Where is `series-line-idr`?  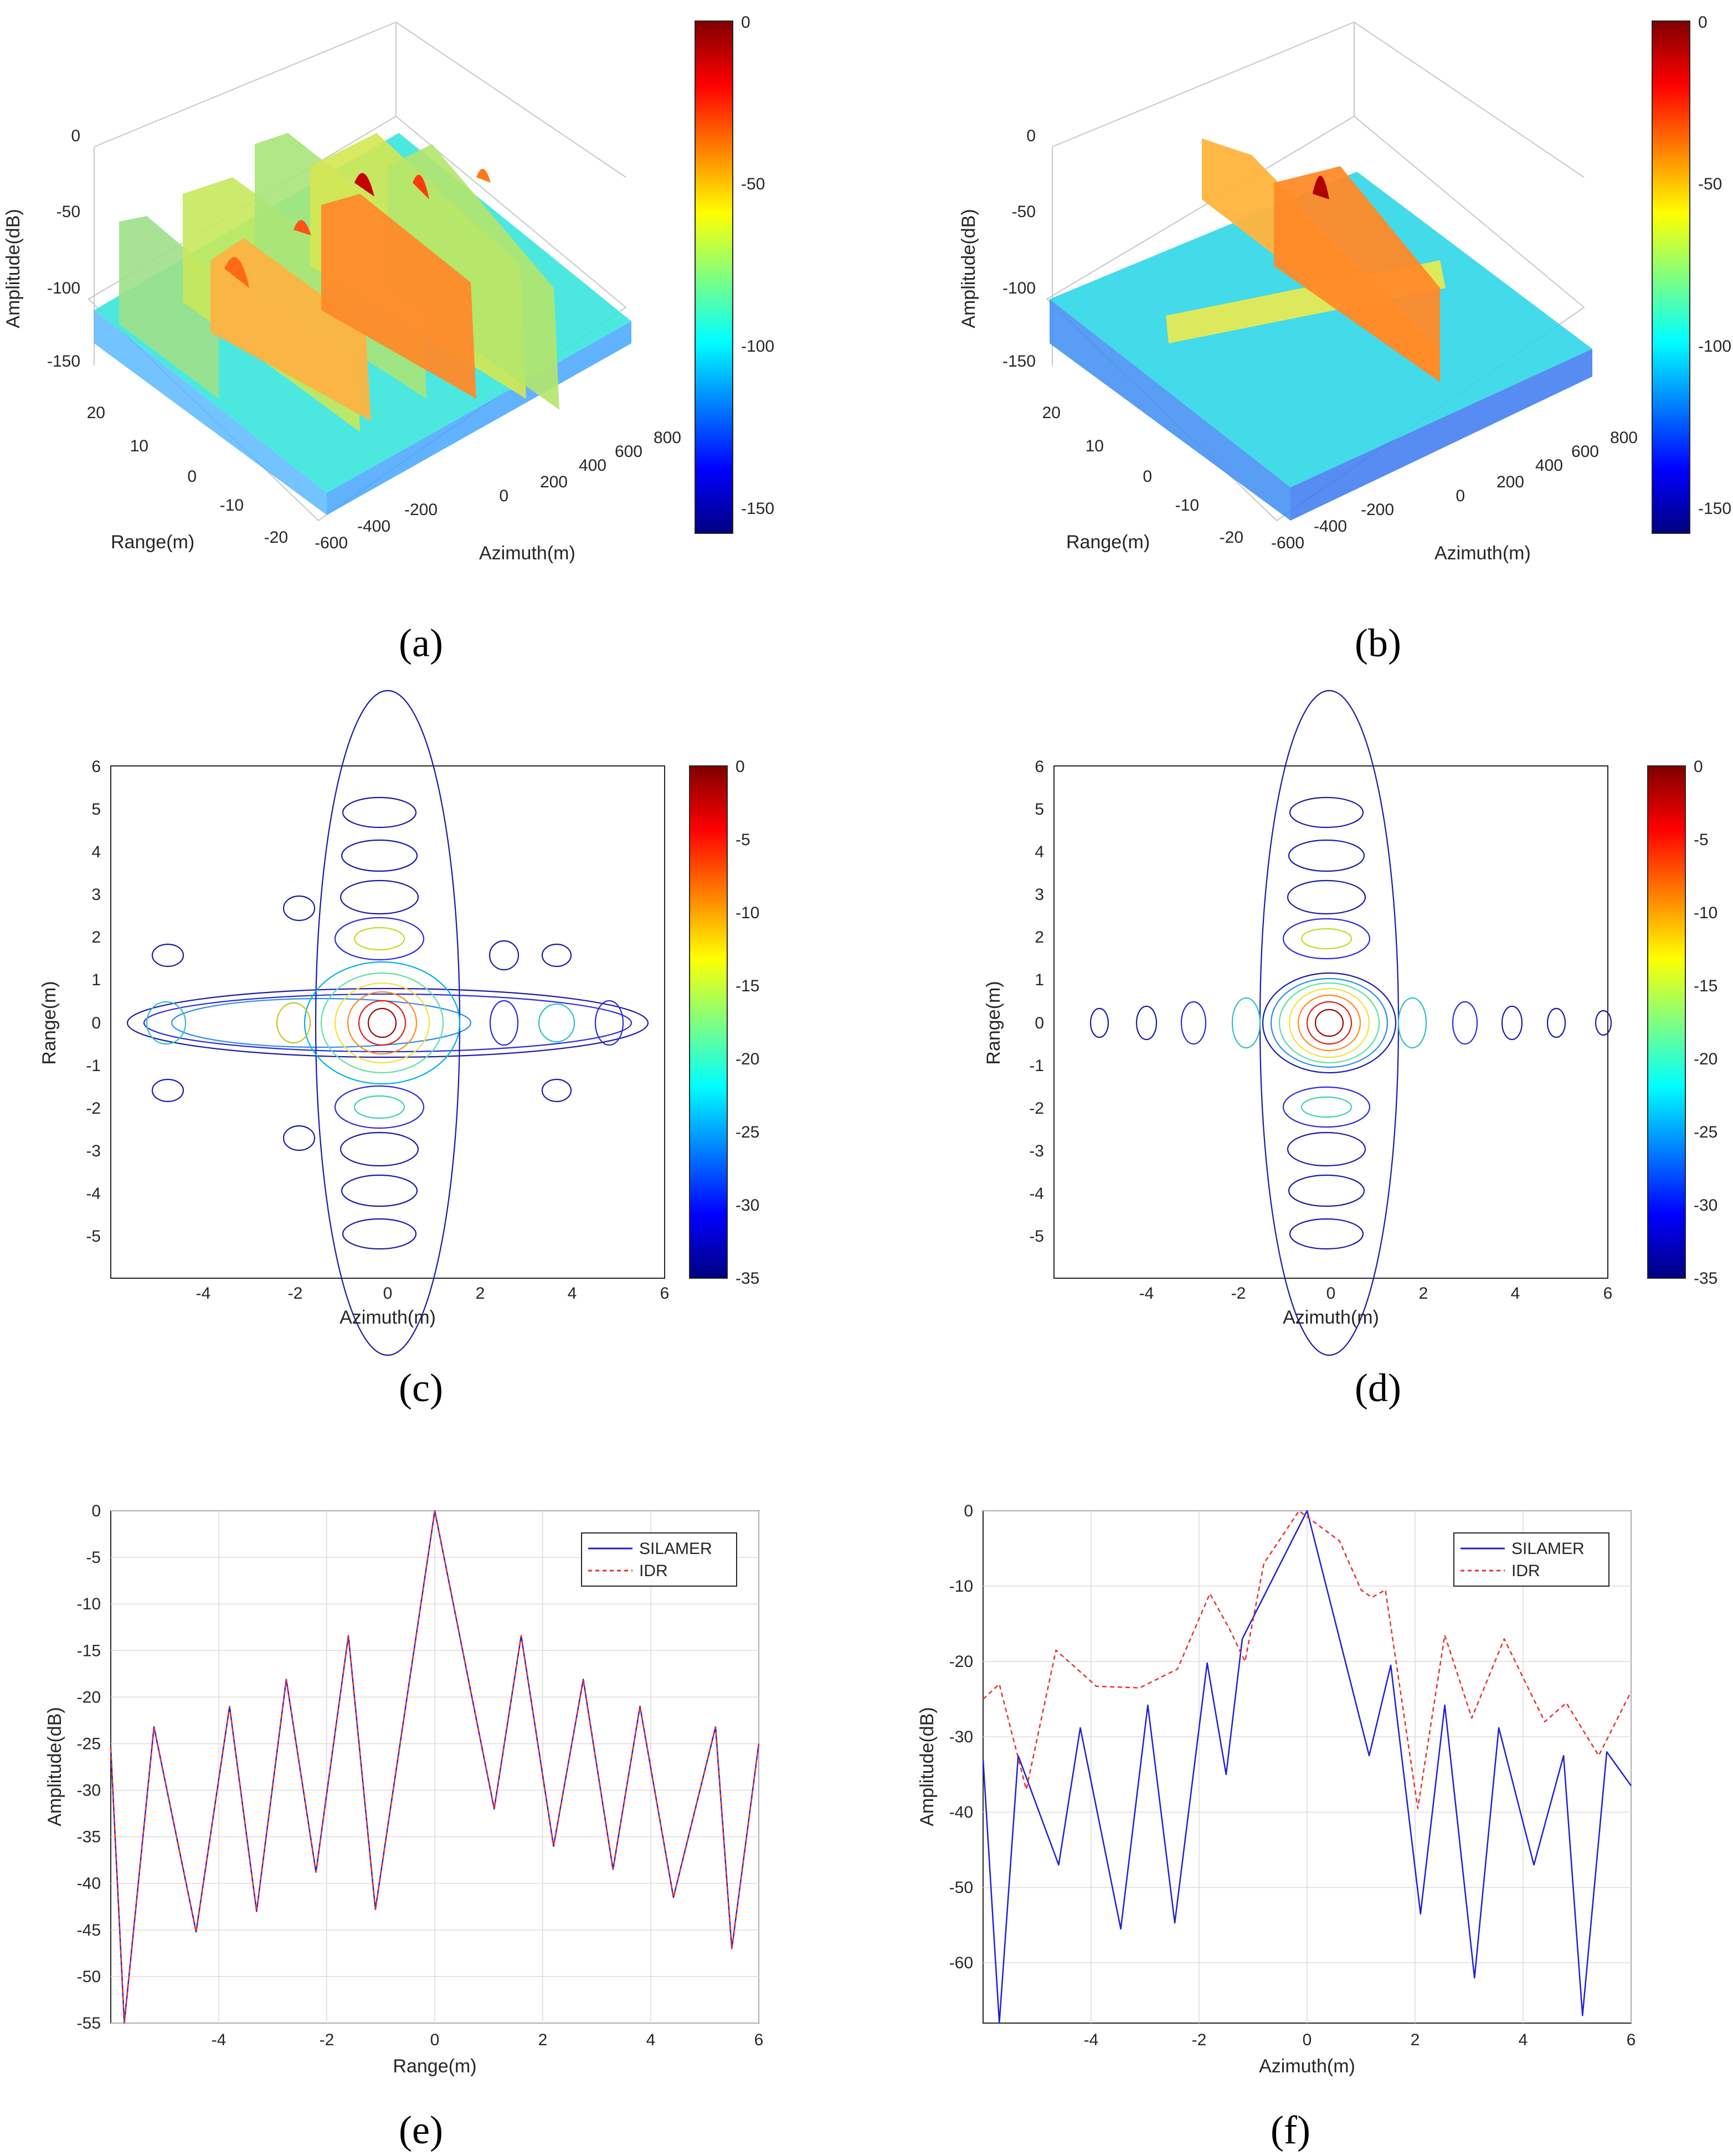
series-line-idr is located at coordinates (1307, 1659).